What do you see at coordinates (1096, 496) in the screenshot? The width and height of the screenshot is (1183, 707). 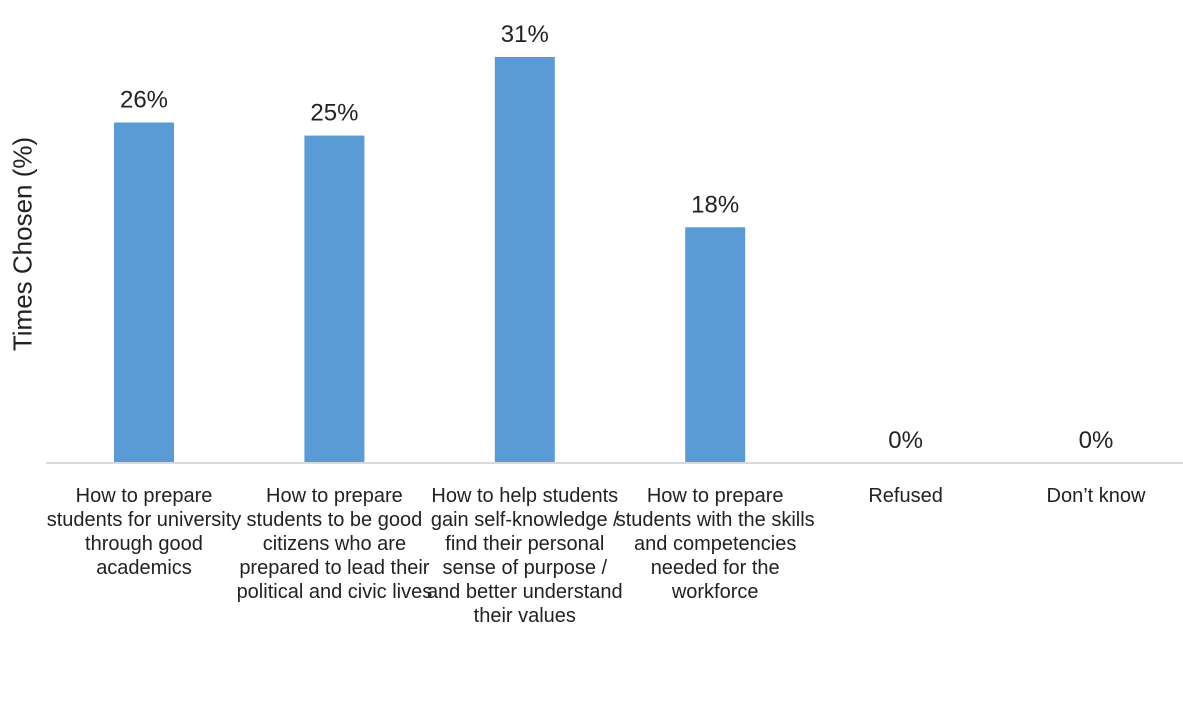 I see `category-label-5: Don’t know` at bounding box center [1096, 496].